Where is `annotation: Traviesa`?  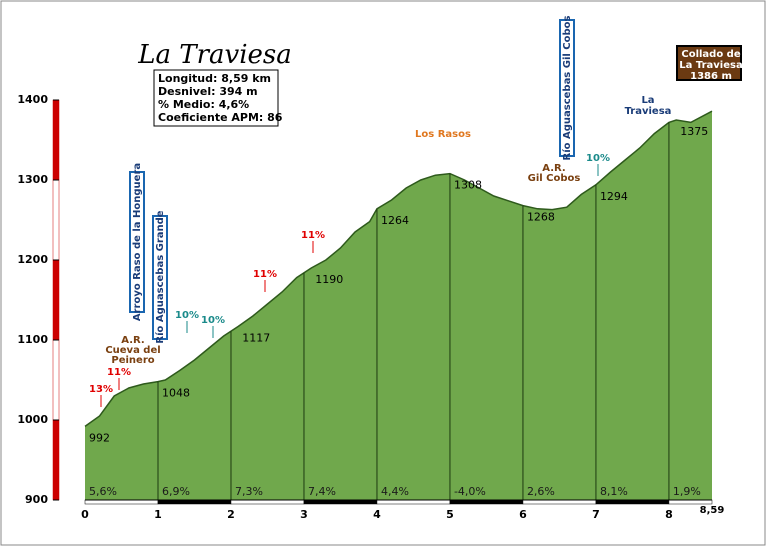 annotation: Traviesa is located at coordinates (648, 111).